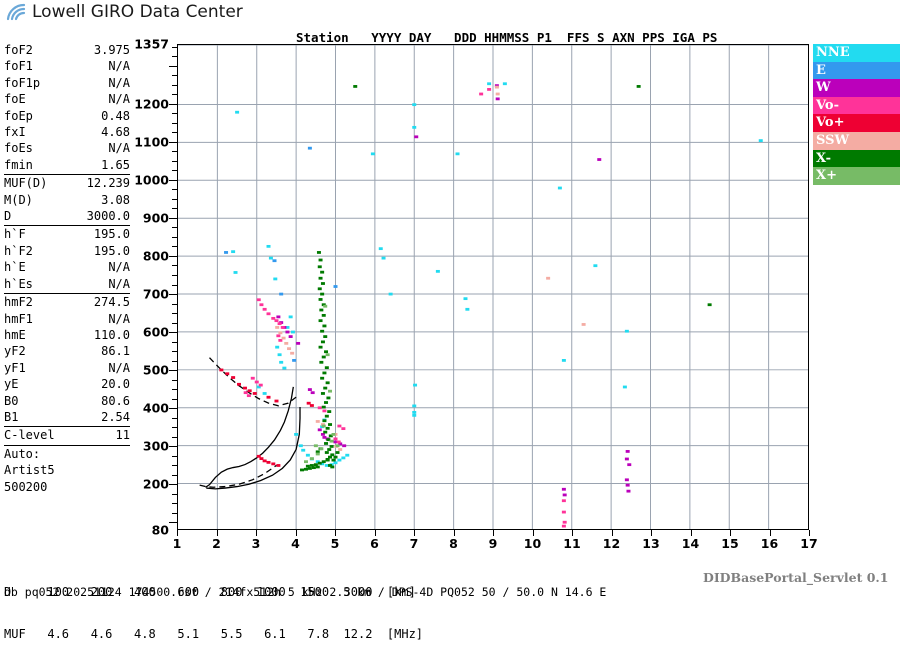  Describe the element at coordinates (15, 334) in the screenshot. I see `param-key: hmE` at that location.